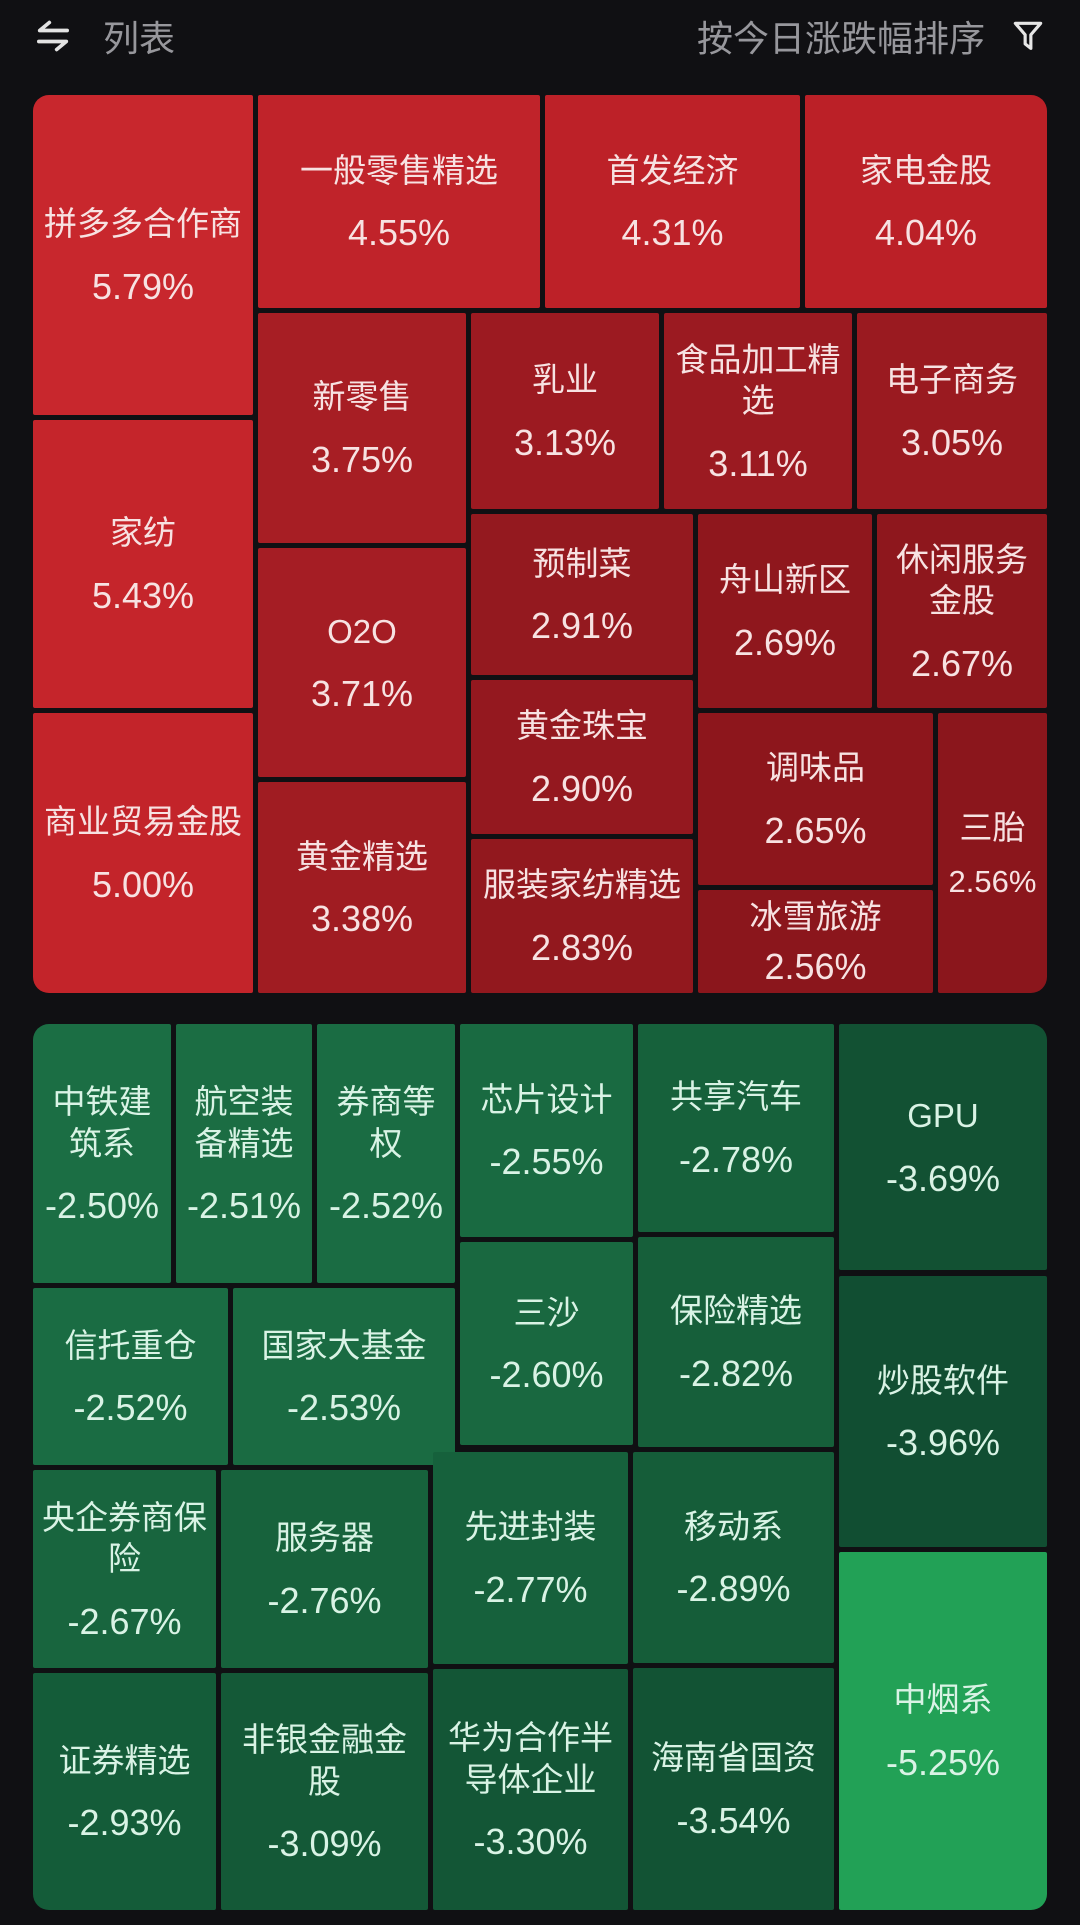  What do you see at coordinates (362, 887) in the screenshot?
I see `sector-tile-gainers-17: 黄金精选 3.38%` at bounding box center [362, 887].